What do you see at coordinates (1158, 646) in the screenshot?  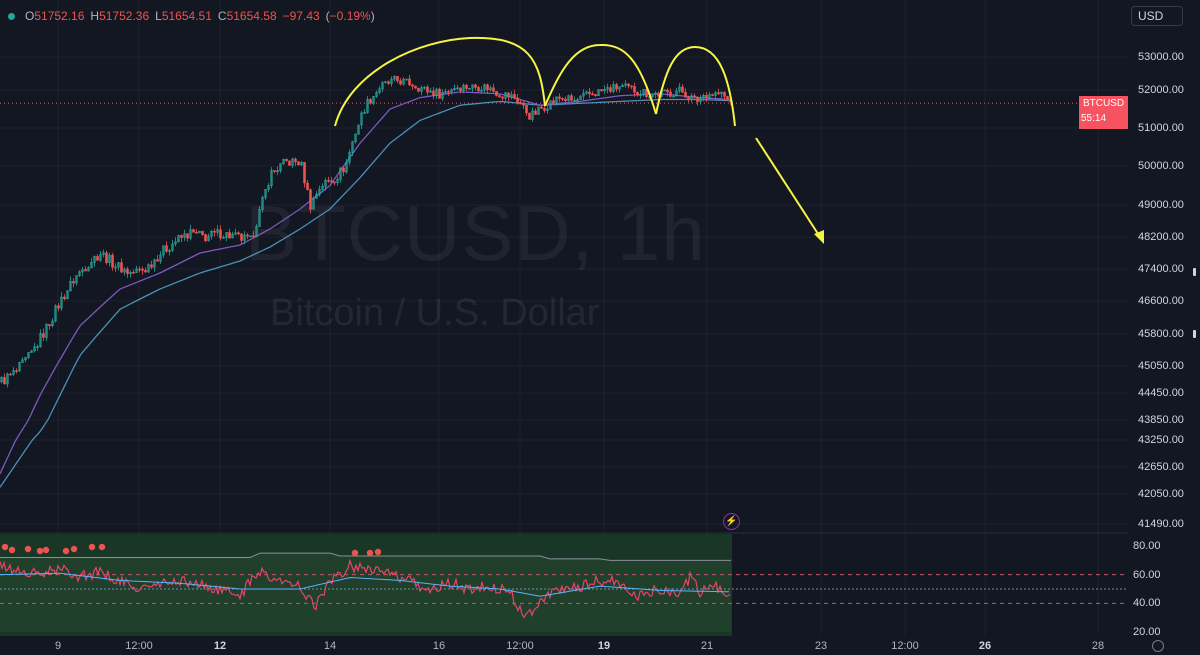 I see `gear-icon` at bounding box center [1158, 646].